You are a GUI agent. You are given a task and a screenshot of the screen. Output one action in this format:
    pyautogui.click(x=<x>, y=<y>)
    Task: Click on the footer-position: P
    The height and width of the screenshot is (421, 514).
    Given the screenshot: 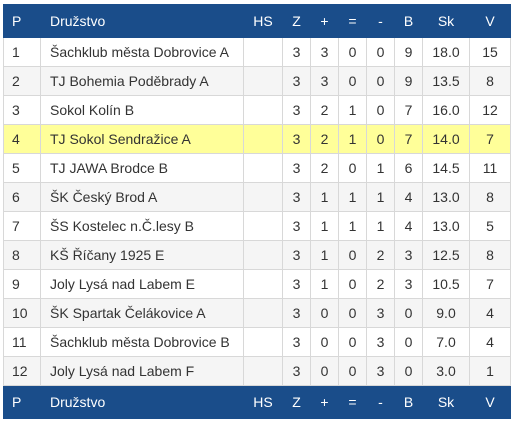 What is the action you would take?
    pyautogui.click(x=22, y=402)
    